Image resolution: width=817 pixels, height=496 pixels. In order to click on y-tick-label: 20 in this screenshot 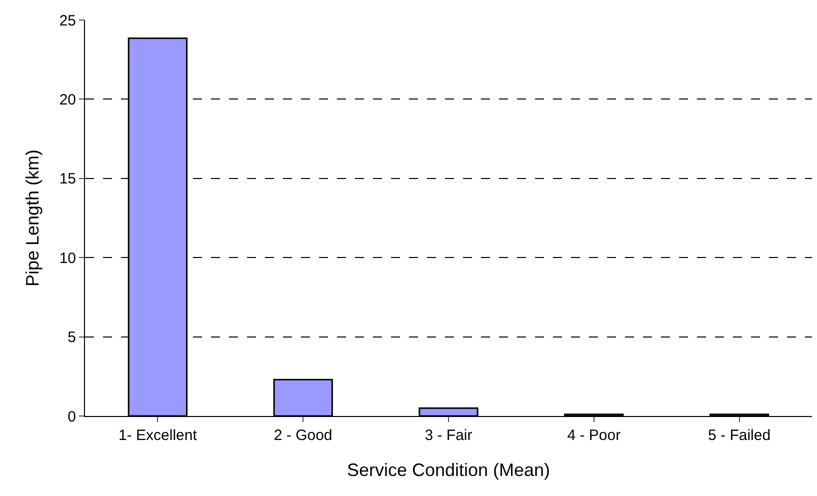, I will do `click(67, 99)`.